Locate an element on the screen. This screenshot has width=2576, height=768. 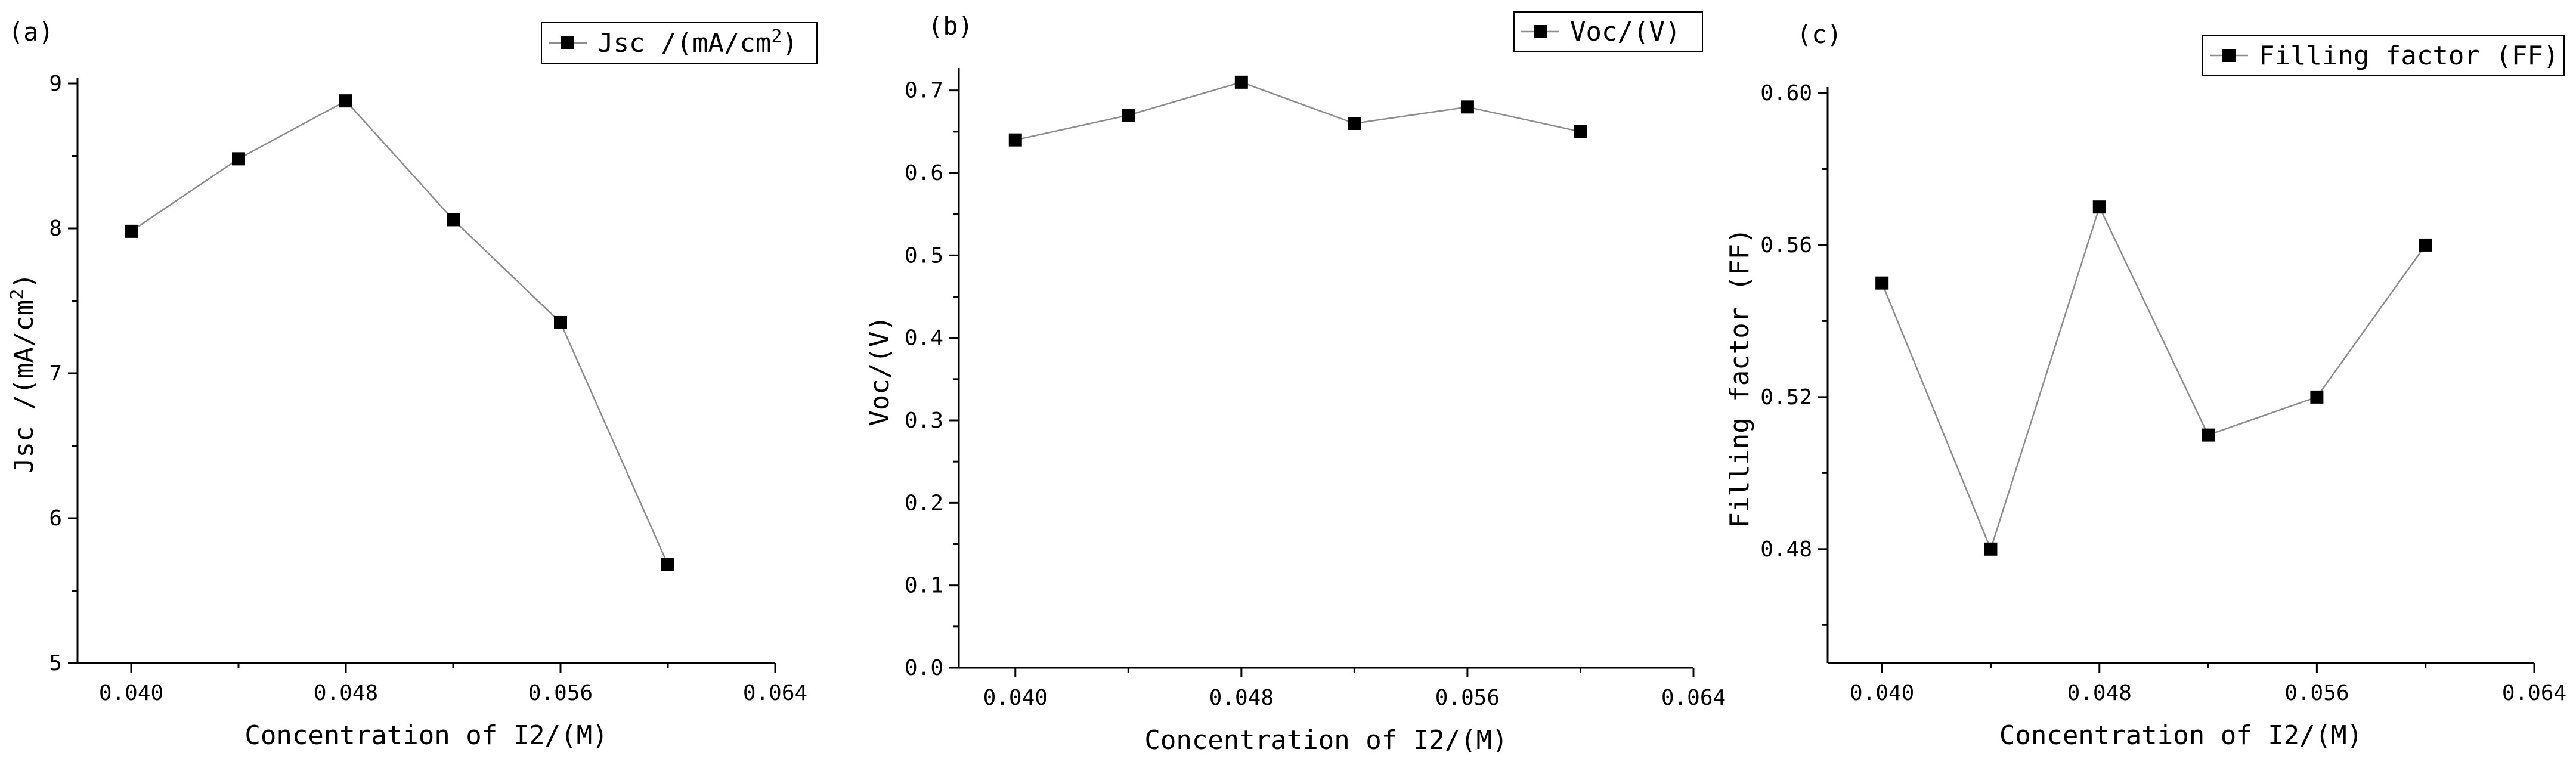
chart-1-y-tick-label: 0.7 is located at coordinates (924, 91).